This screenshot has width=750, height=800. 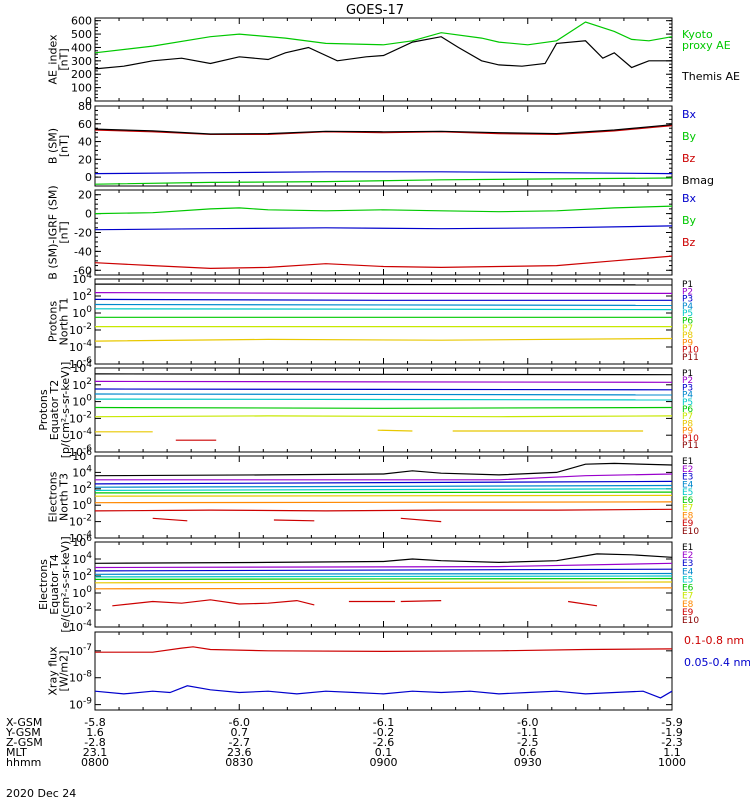 What do you see at coordinates (421, 520) in the screenshot?
I see `series-e10c` at bounding box center [421, 520].